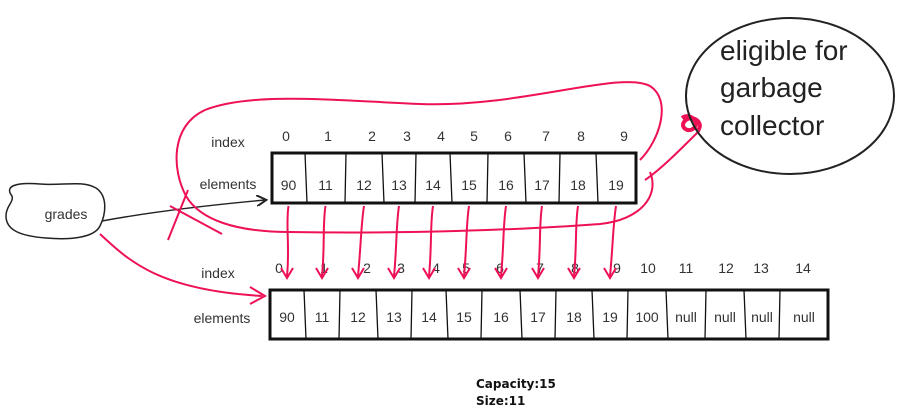 The image size is (919, 417). Describe the element at coordinates (772, 125) in the screenshot. I see `gc-note-line-3: collector` at that location.